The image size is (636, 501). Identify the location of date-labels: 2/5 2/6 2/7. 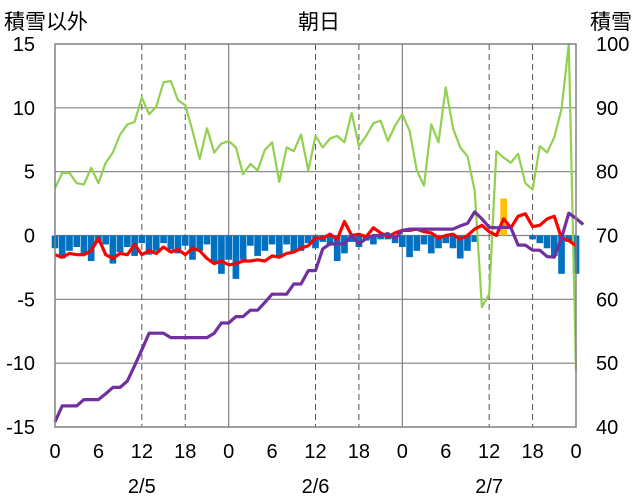
(315, 487).